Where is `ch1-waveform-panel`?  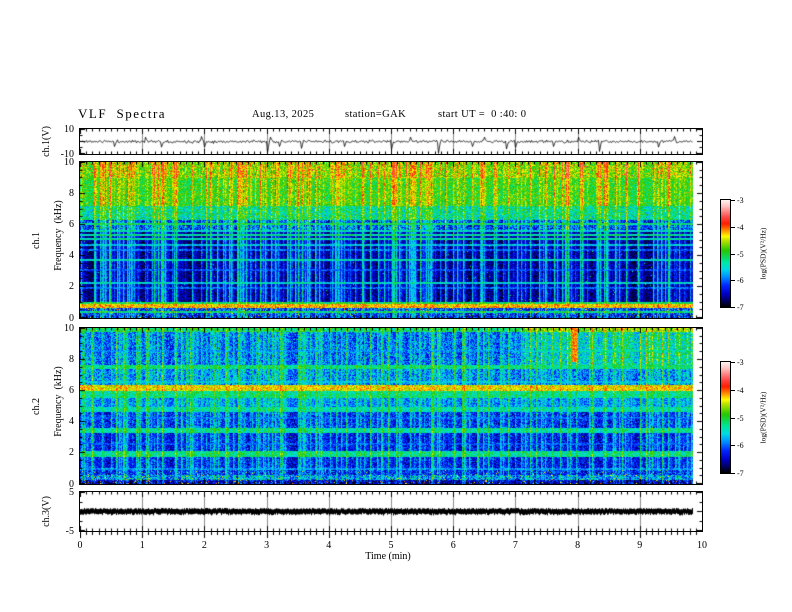 ch1-waveform-panel is located at coordinates (391, 141).